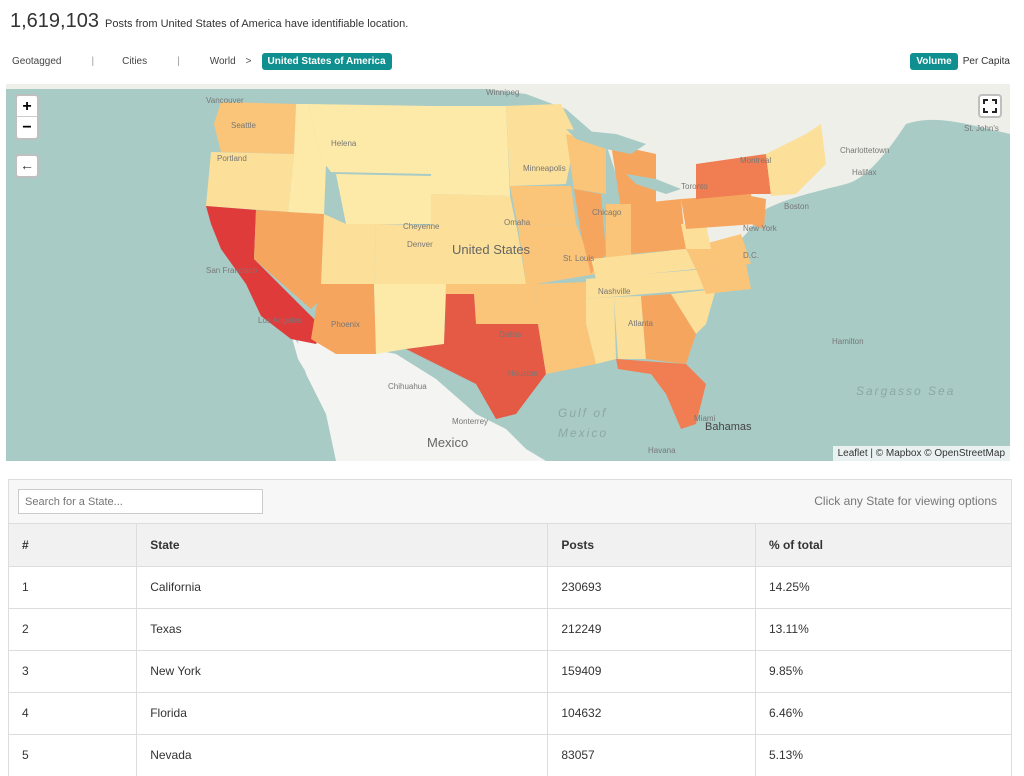  I want to click on cell-percent: 13.11%, so click(883, 629).